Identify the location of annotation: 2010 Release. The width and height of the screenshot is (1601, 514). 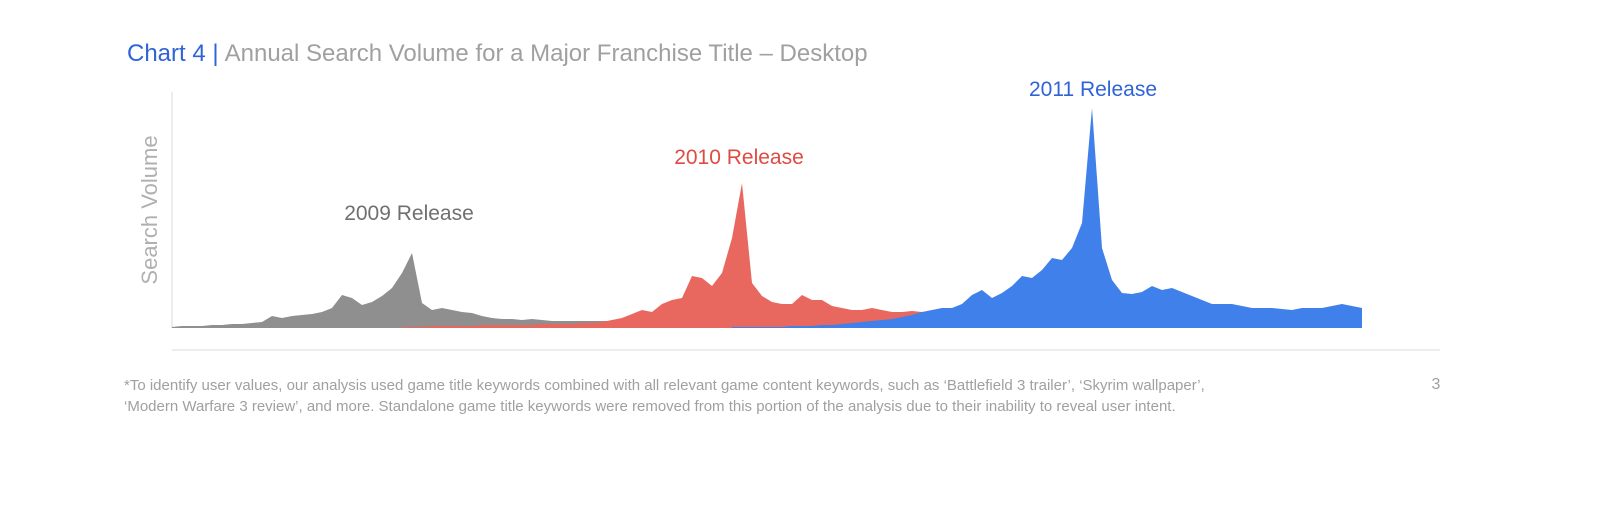
(739, 157).